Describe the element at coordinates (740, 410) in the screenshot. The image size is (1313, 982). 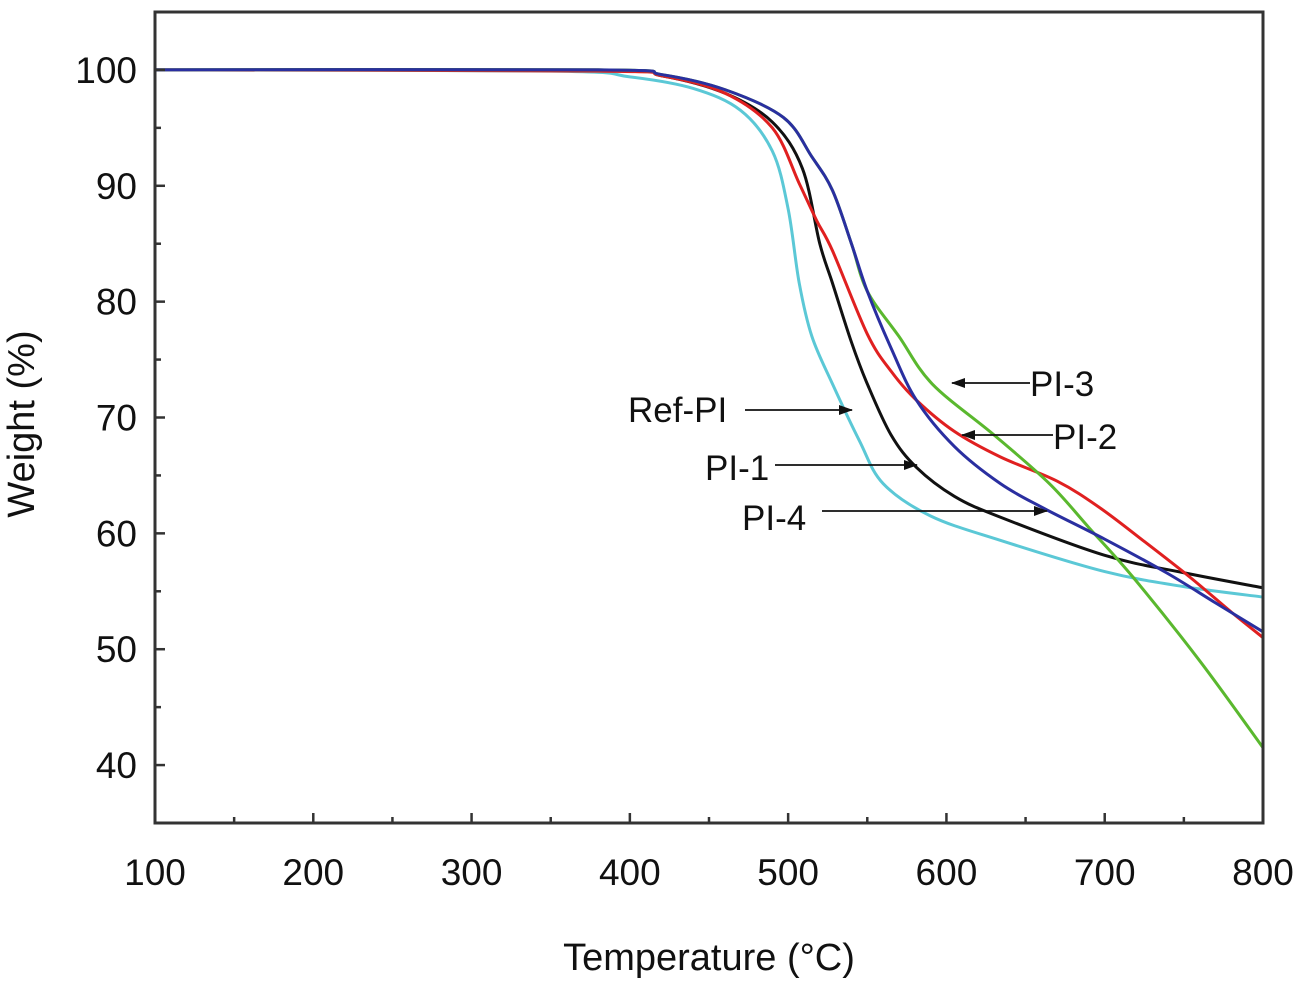
I see `annotation-ref-pi: Ref-PI` at that location.